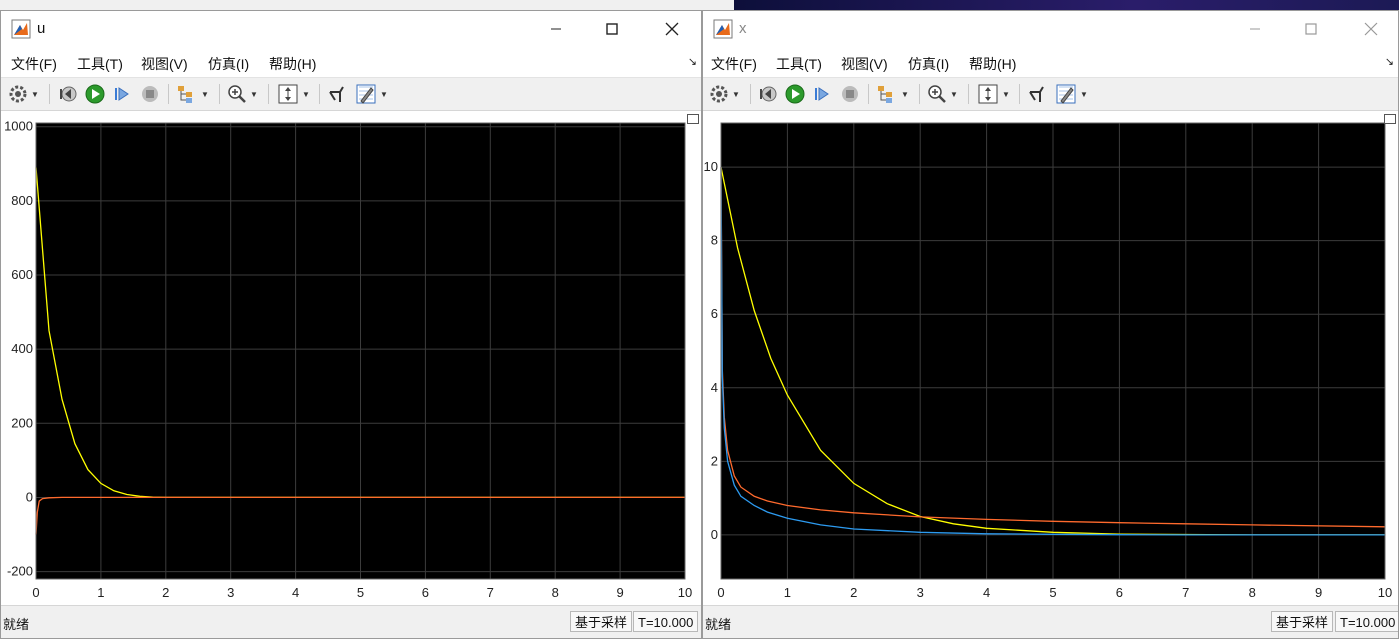  Describe the element at coordinates (22, 422) in the screenshot. I see `y-tick-label: 200` at that location.